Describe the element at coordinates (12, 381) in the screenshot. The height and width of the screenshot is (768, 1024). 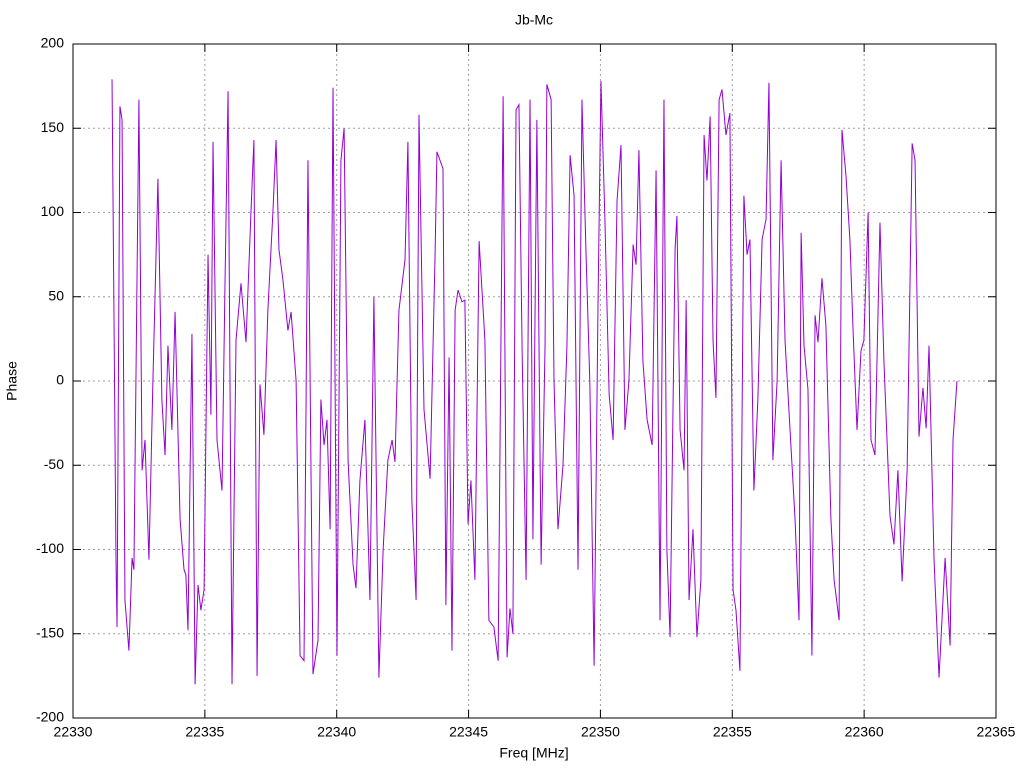
I see `y-axis-label: Phase` at that location.